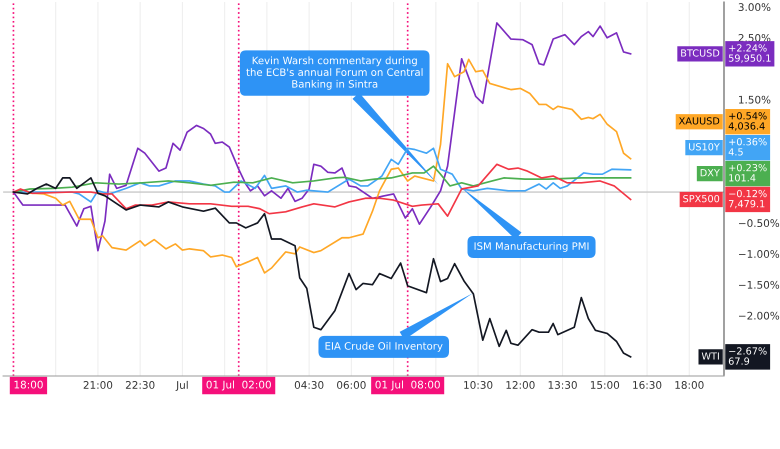 The image size is (780, 449). What do you see at coordinates (759, 254) in the screenshot?
I see `y-tick-label: −1.00%` at bounding box center [759, 254].